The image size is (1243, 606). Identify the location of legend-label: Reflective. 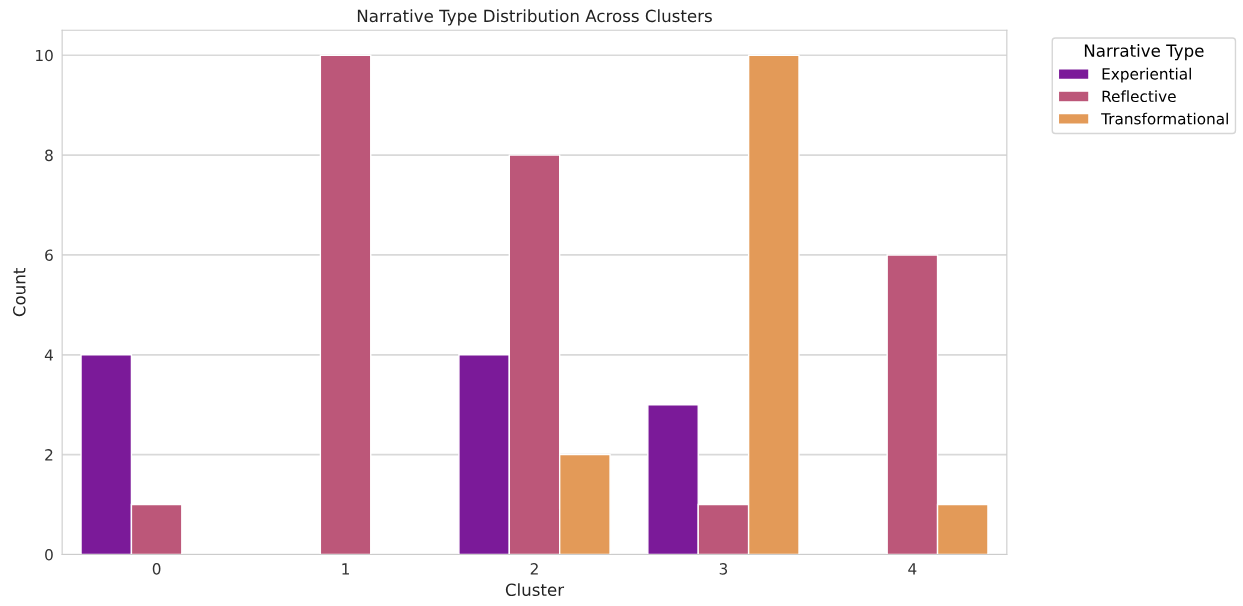
(1139, 96).